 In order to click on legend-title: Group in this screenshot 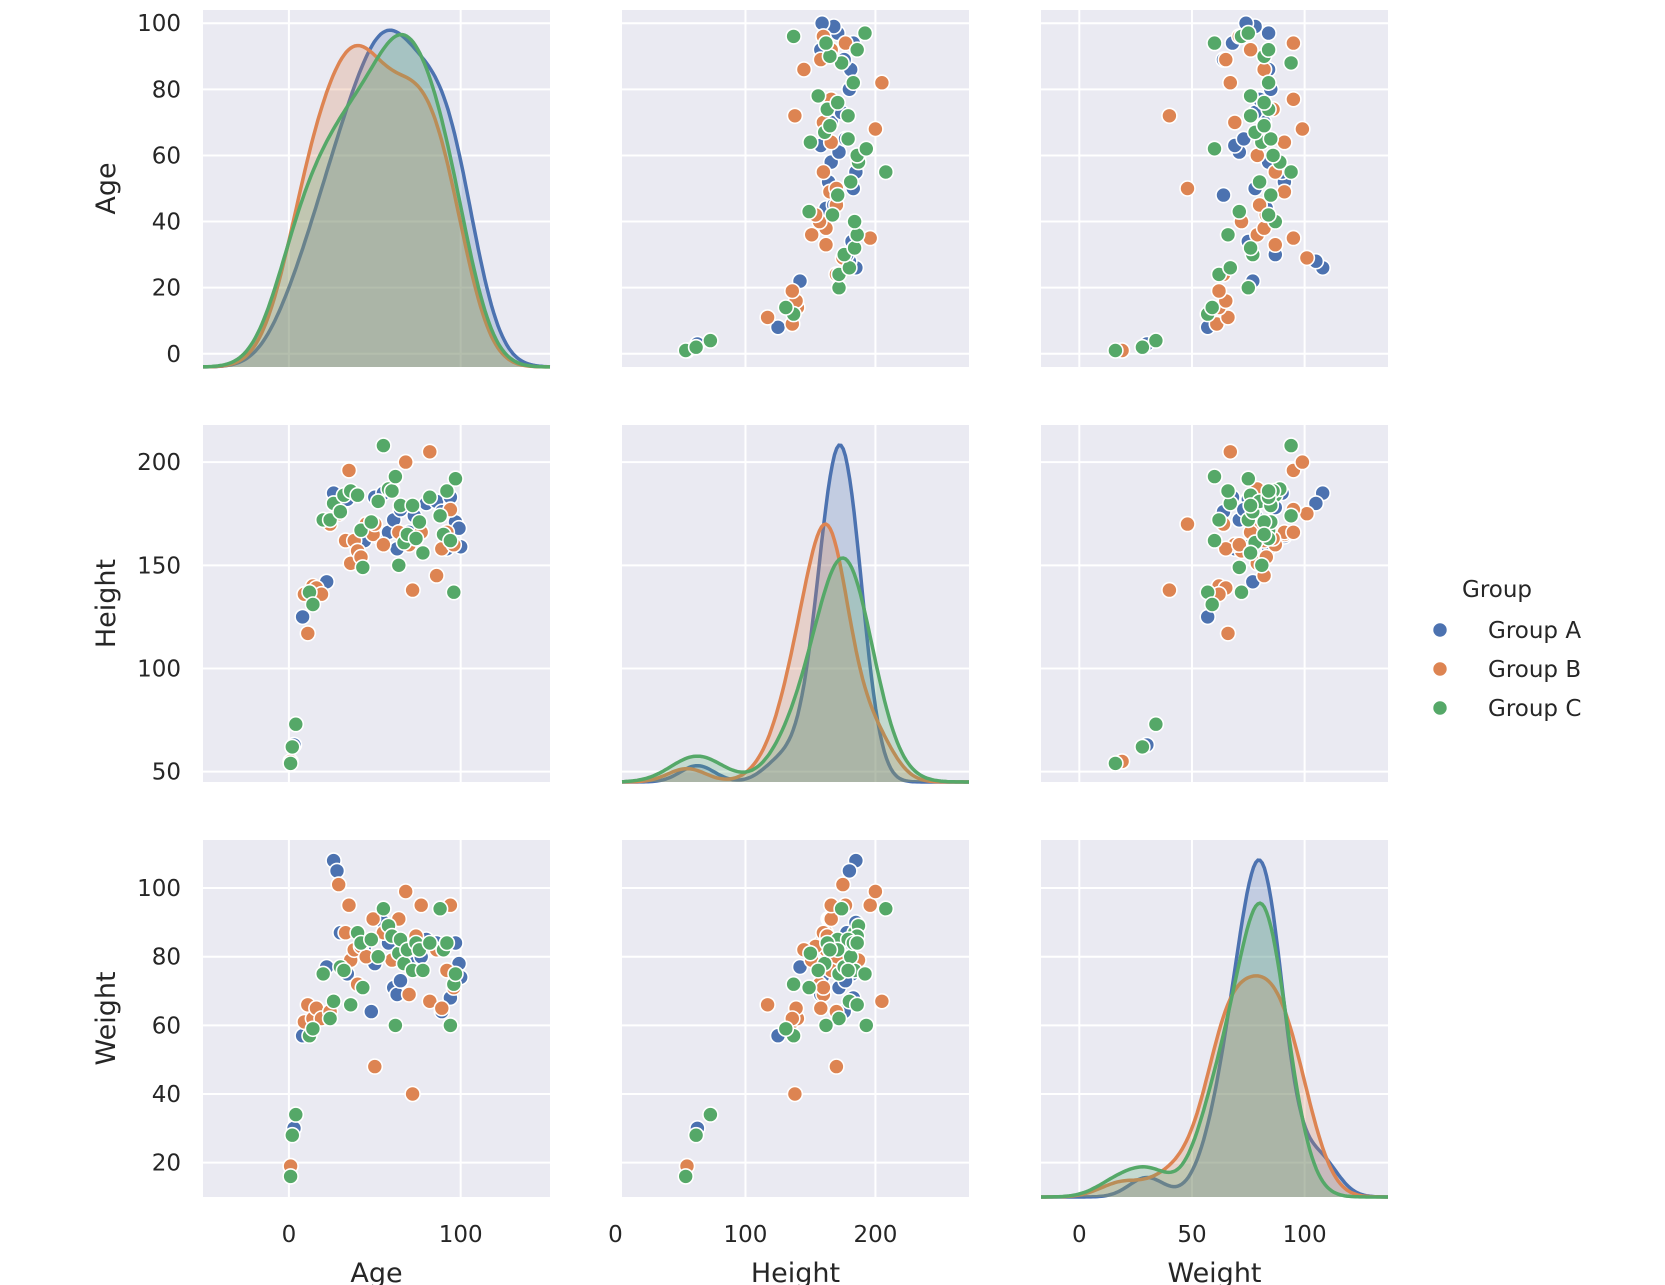, I will do `click(1497, 590)`.